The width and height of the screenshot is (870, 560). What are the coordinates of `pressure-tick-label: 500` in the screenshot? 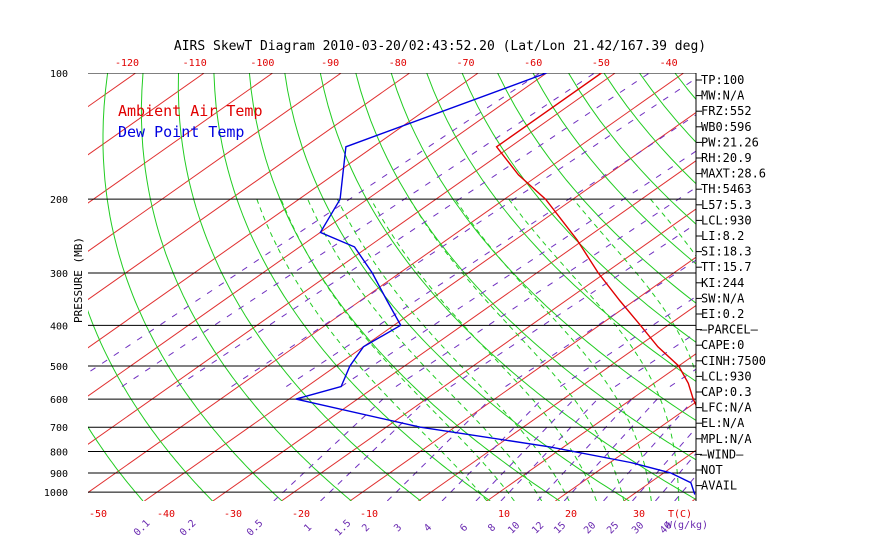 It's located at (59, 367).